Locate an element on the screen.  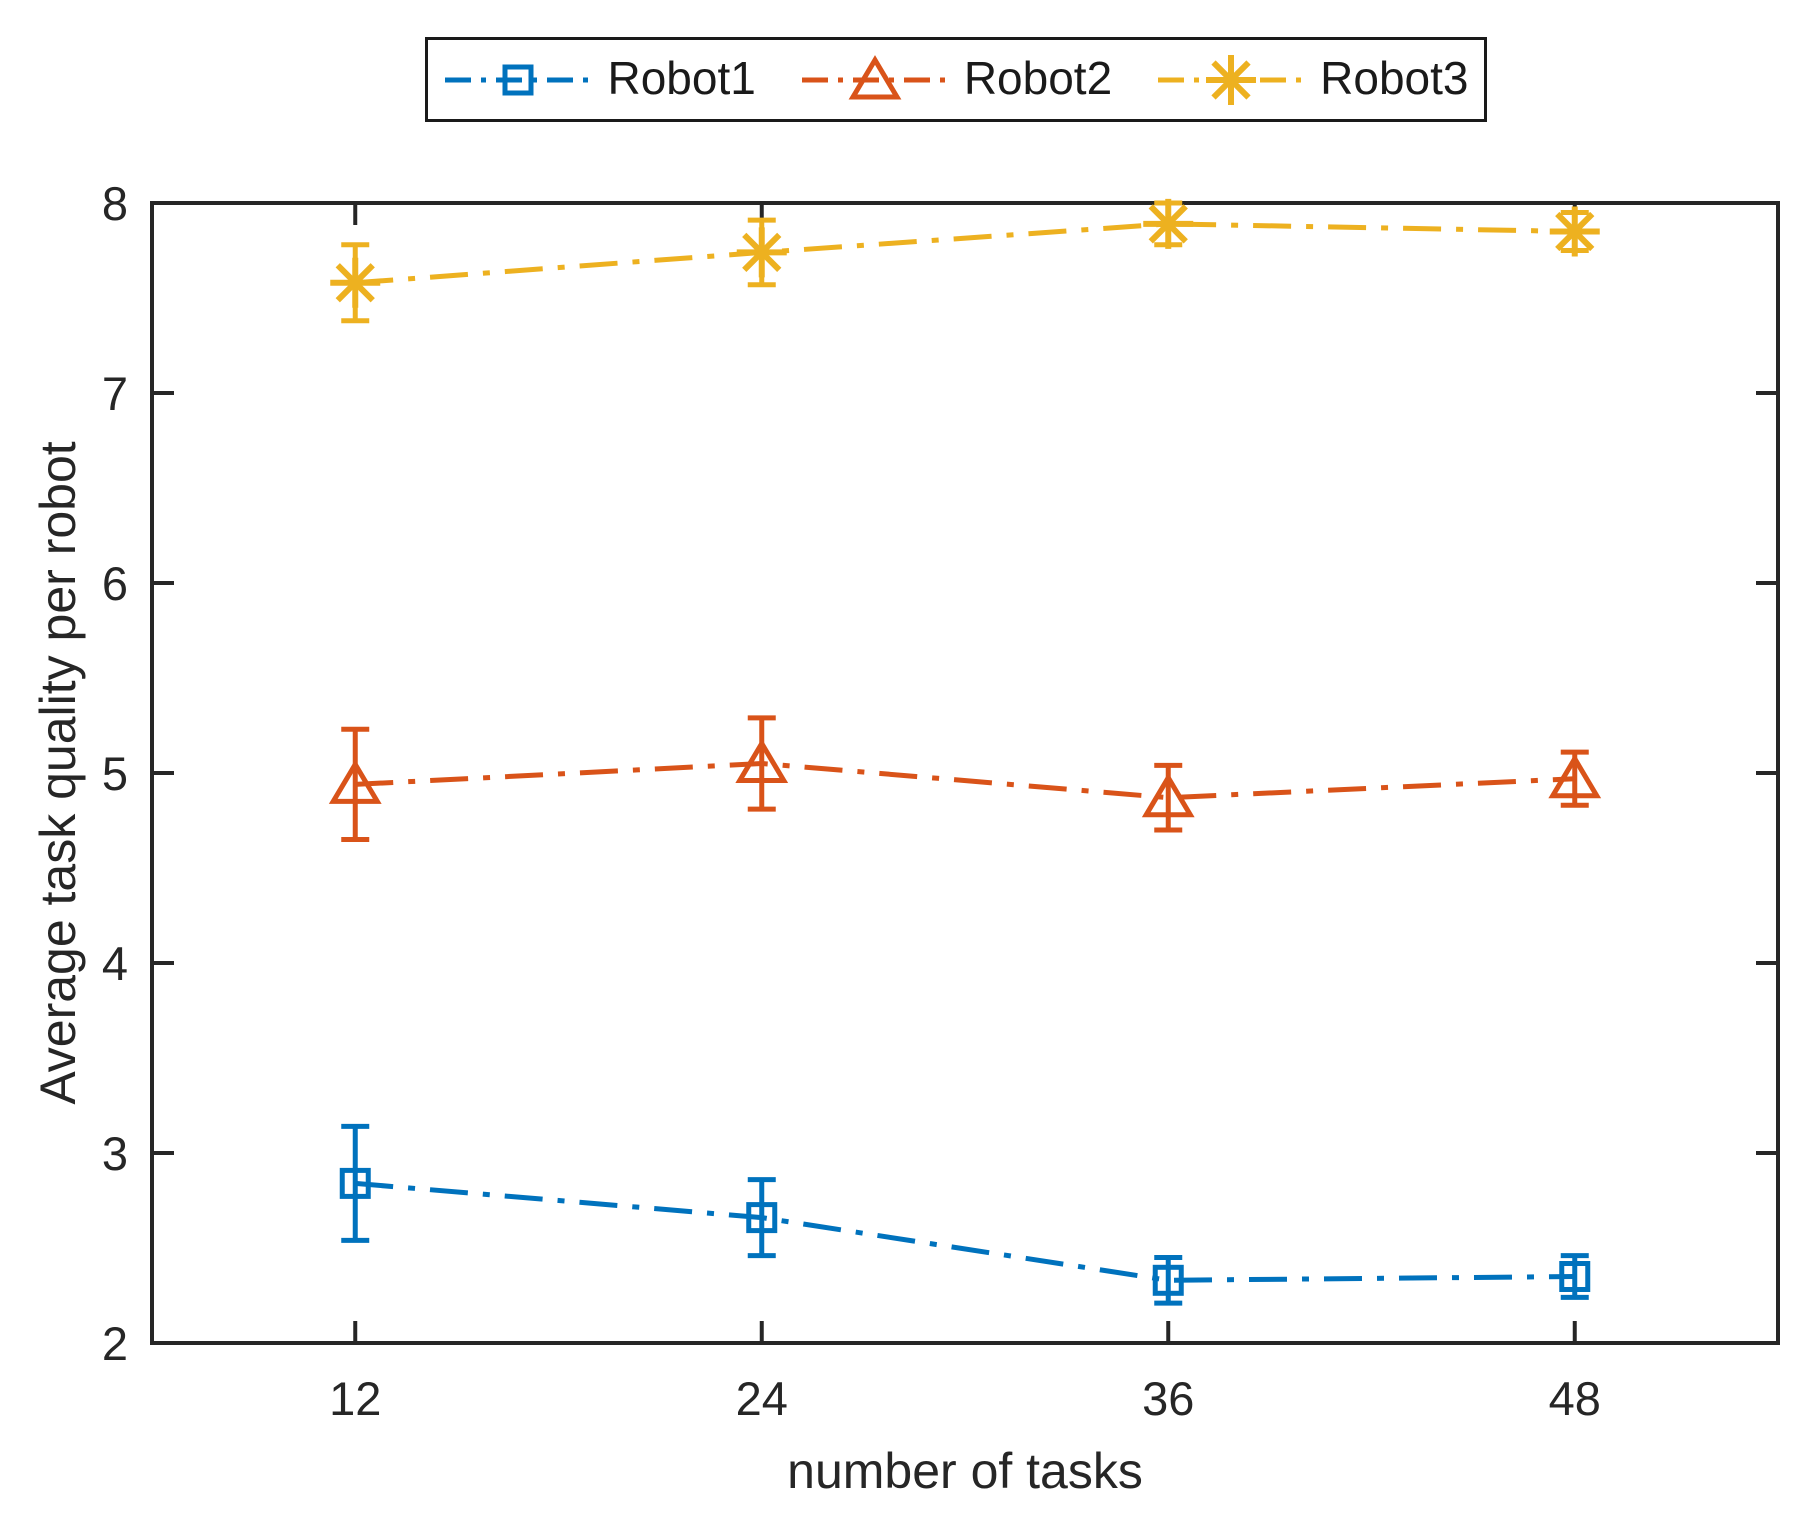
x-axis-title: number of tasks is located at coordinates (965, 1471).